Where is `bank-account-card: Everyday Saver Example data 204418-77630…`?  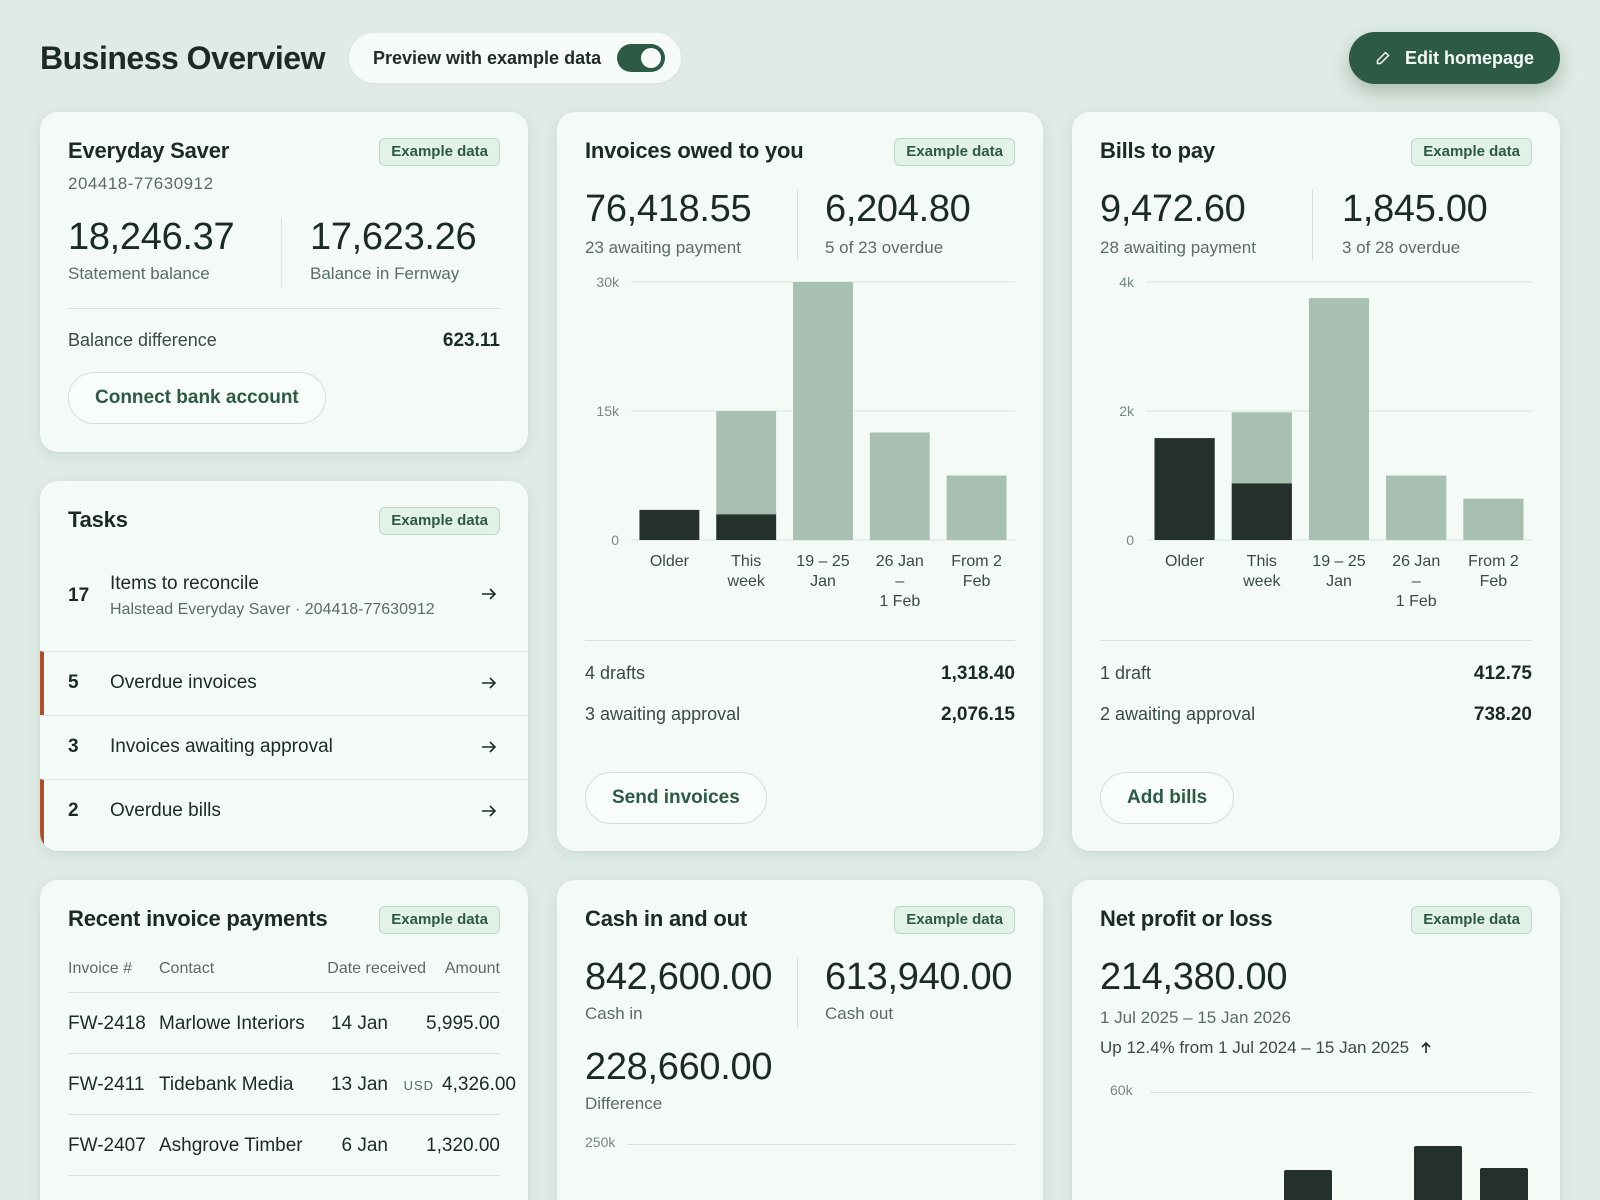 bank-account-card: Everyday Saver Example data 204418-77630… is located at coordinates (284, 282).